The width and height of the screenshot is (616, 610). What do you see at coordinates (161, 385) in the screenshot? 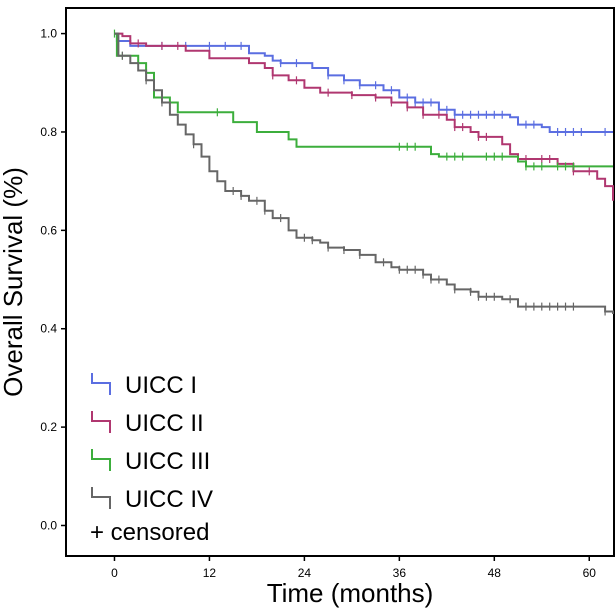
I see `legend-label-uicc-i: UICC I` at bounding box center [161, 385].